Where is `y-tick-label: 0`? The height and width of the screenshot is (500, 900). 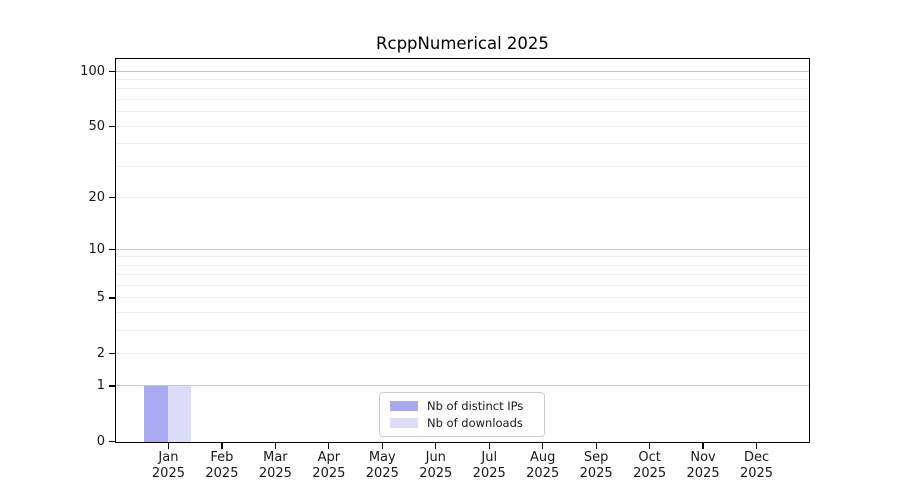
y-tick-label: 0 is located at coordinates (100, 441).